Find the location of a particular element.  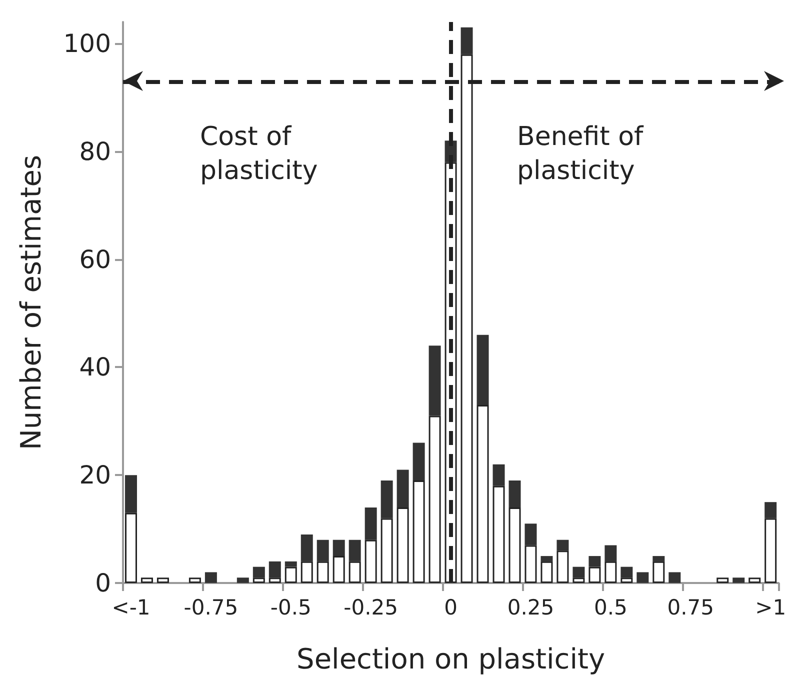

x-tick-label: 0.5 is located at coordinates (611, 608).